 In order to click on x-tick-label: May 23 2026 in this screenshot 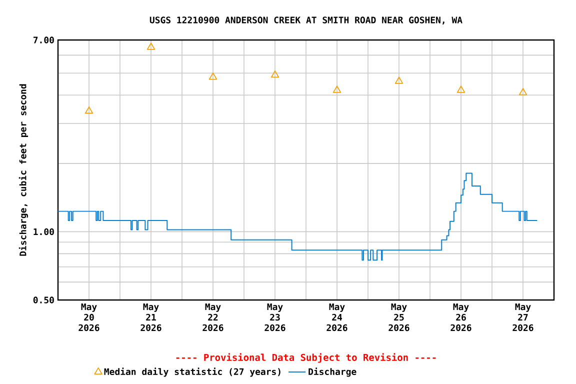, I will do `click(275, 318)`.